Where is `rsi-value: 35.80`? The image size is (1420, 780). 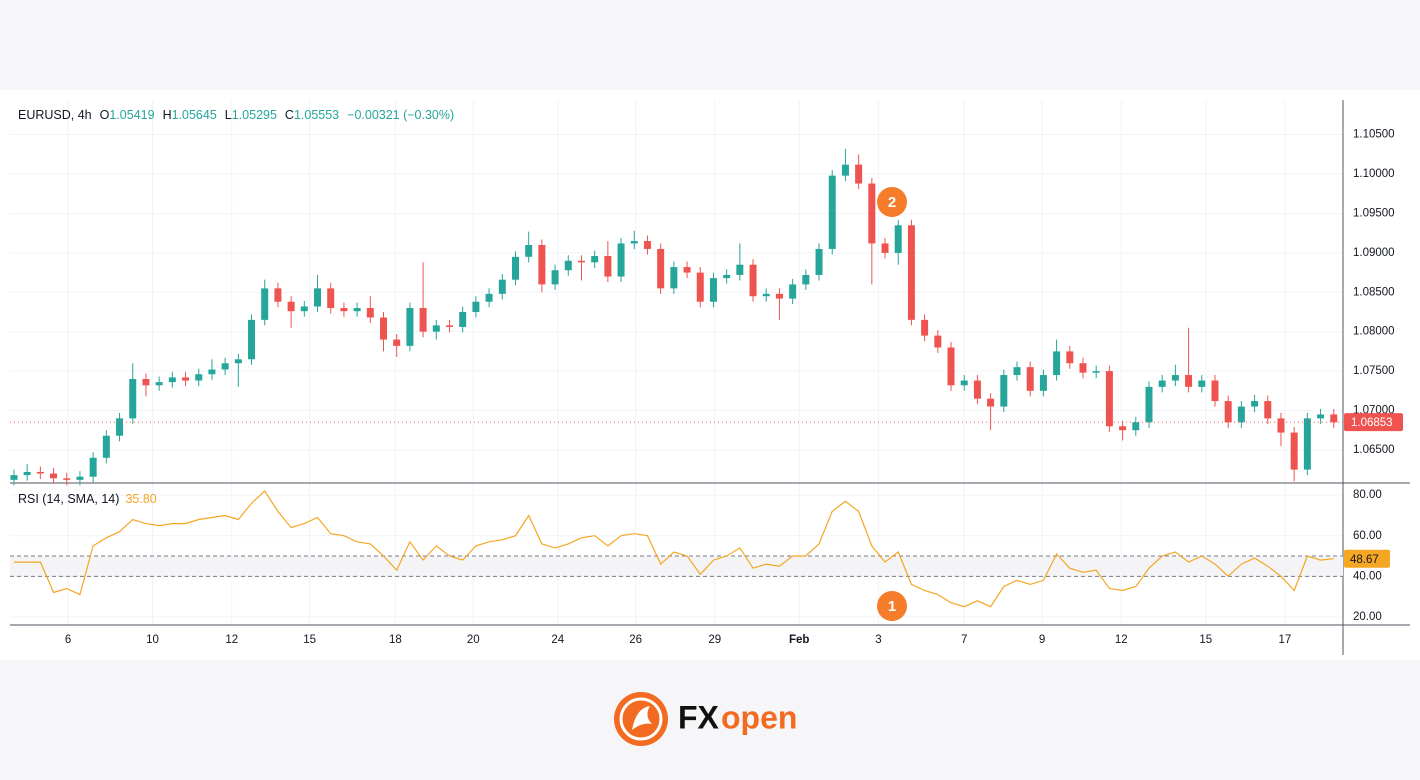
rsi-value: 35.80 is located at coordinates (141, 499).